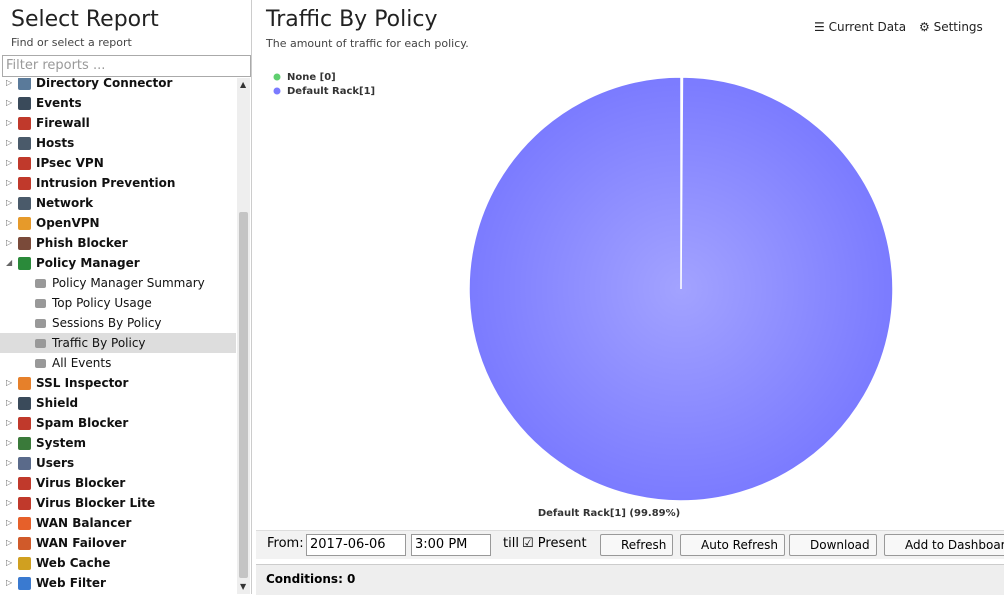 The width and height of the screenshot is (1004, 595). What do you see at coordinates (118, 563) in the screenshot?
I see `tree-item: ▷ Web Cache` at bounding box center [118, 563].